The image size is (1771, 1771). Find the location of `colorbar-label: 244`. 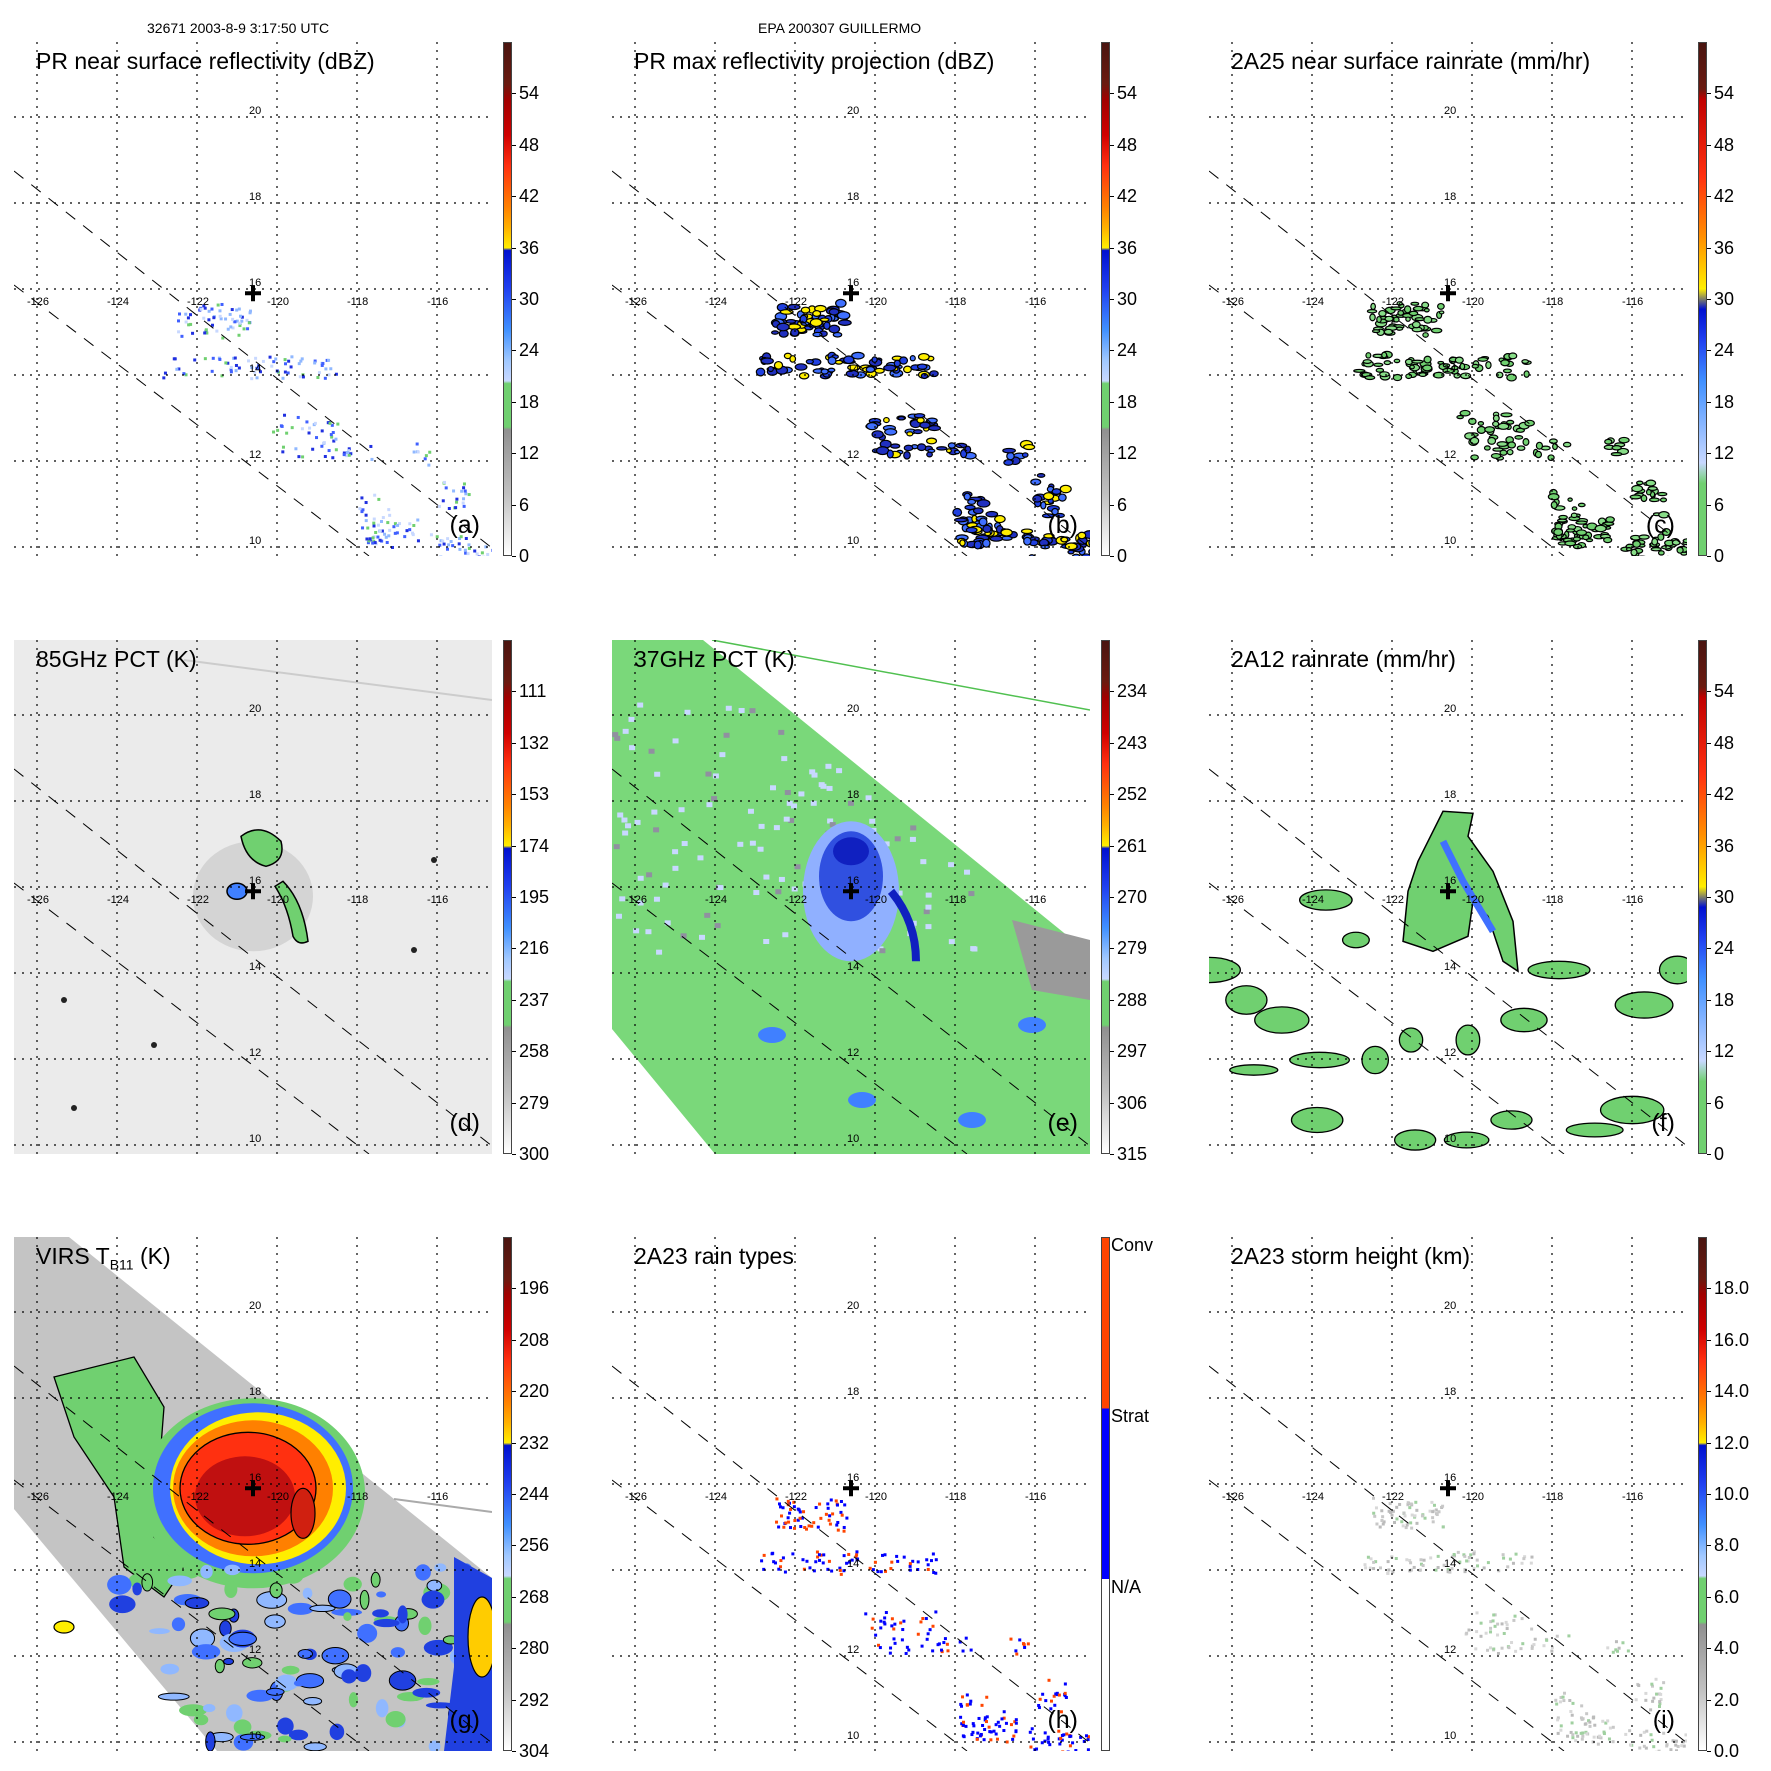

colorbar-label: 244 is located at coordinates (534, 1494).